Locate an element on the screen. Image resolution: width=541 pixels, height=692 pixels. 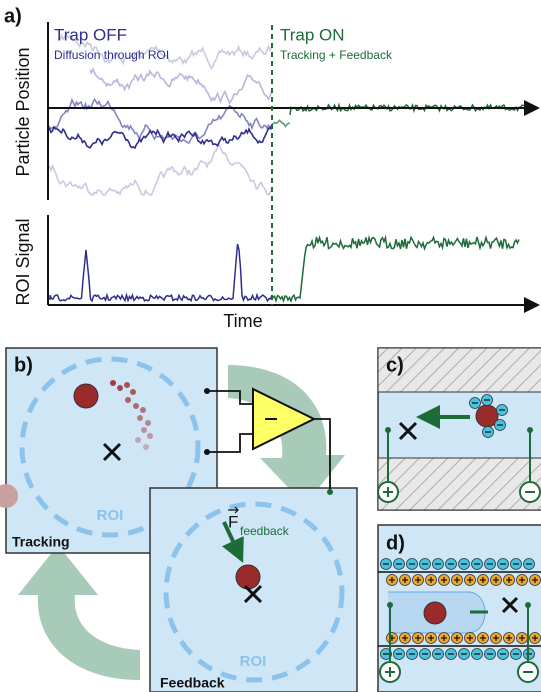
box-label: Feedback is located at coordinates (192, 683).